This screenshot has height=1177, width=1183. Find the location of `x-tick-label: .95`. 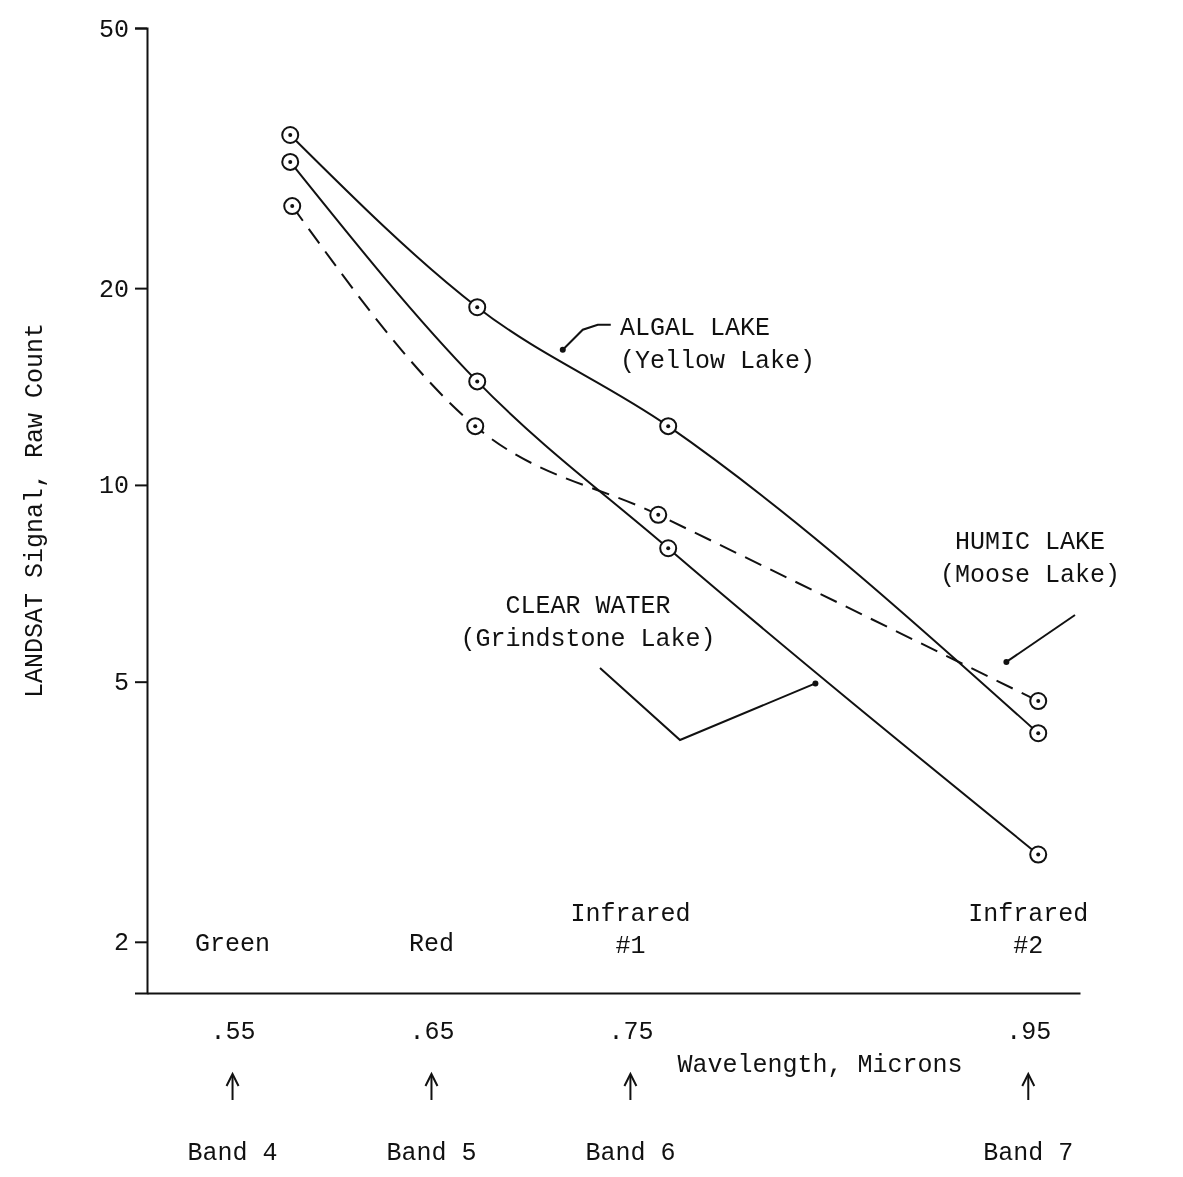

x-tick-label: .95 is located at coordinates (1029, 1032).